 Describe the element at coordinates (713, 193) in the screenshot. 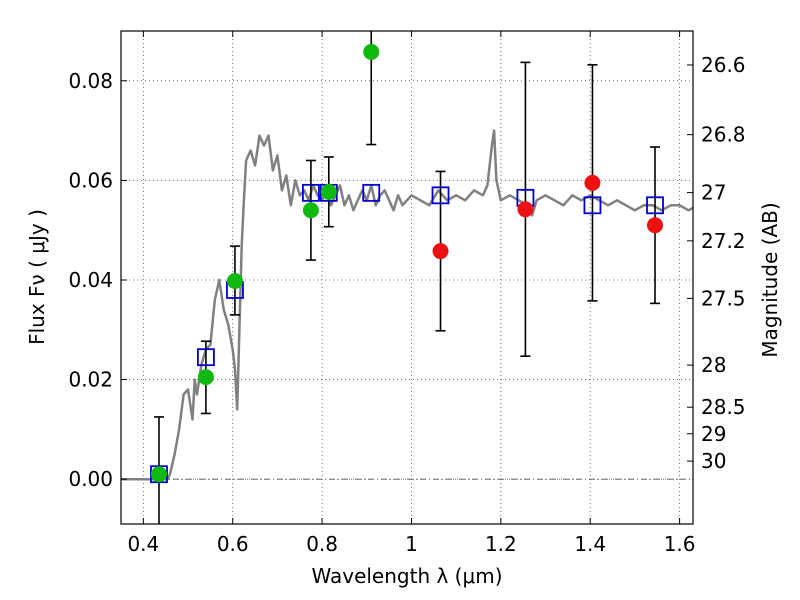

I see `magnitude-tick-label: 27` at that location.